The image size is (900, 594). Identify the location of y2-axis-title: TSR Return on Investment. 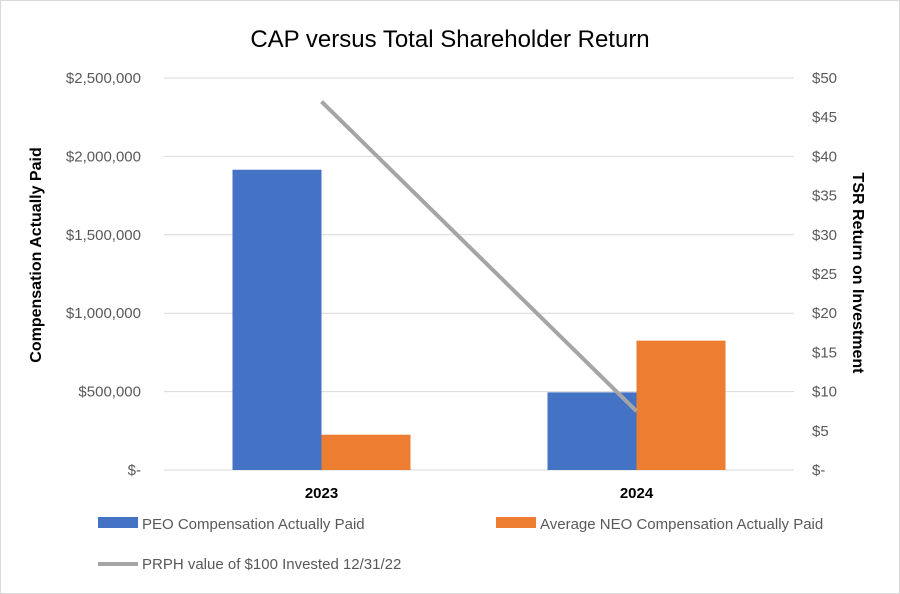
(857, 274).